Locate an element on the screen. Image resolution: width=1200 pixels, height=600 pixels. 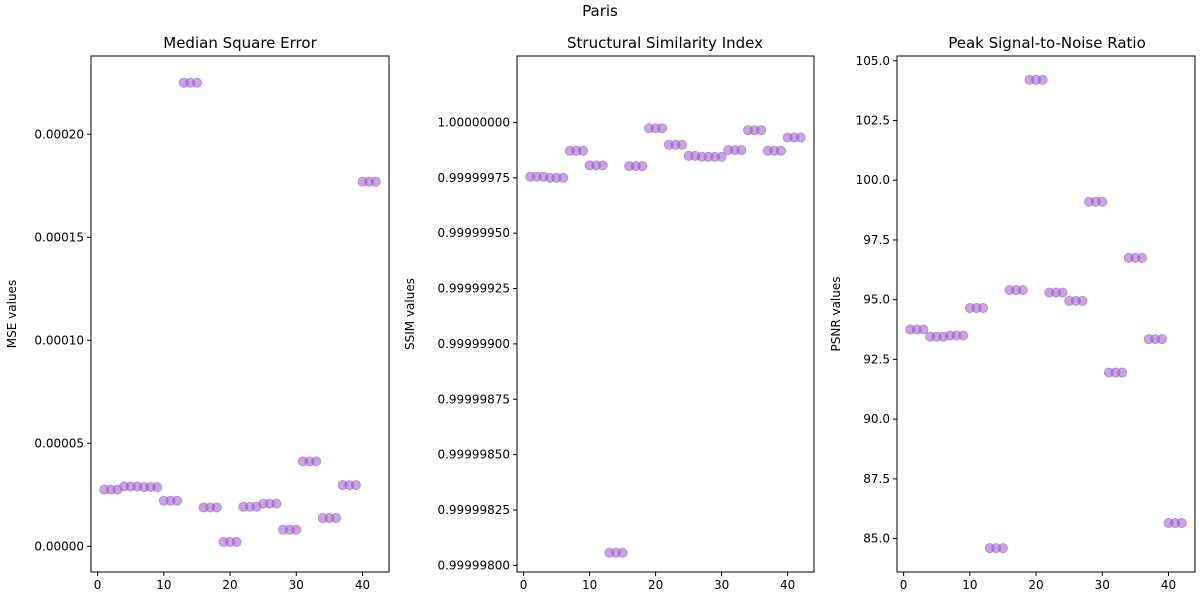
y-tick-label: 0.99999950 is located at coordinates (473, 233).